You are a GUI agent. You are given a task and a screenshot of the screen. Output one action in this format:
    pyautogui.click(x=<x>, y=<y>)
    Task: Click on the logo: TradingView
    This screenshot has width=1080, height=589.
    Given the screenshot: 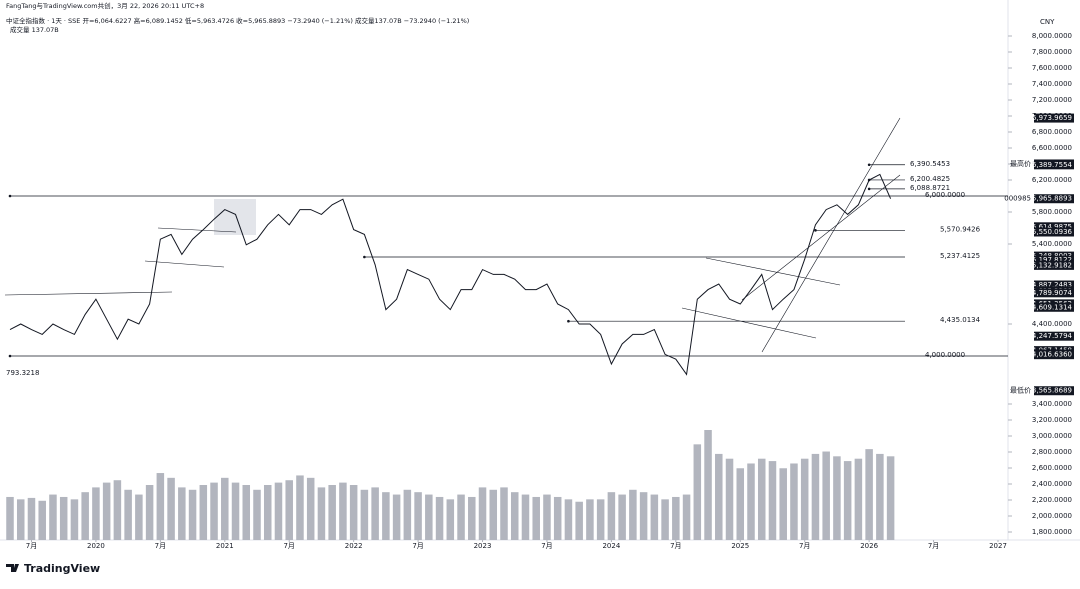 What is the action you would take?
    pyautogui.click(x=62, y=568)
    